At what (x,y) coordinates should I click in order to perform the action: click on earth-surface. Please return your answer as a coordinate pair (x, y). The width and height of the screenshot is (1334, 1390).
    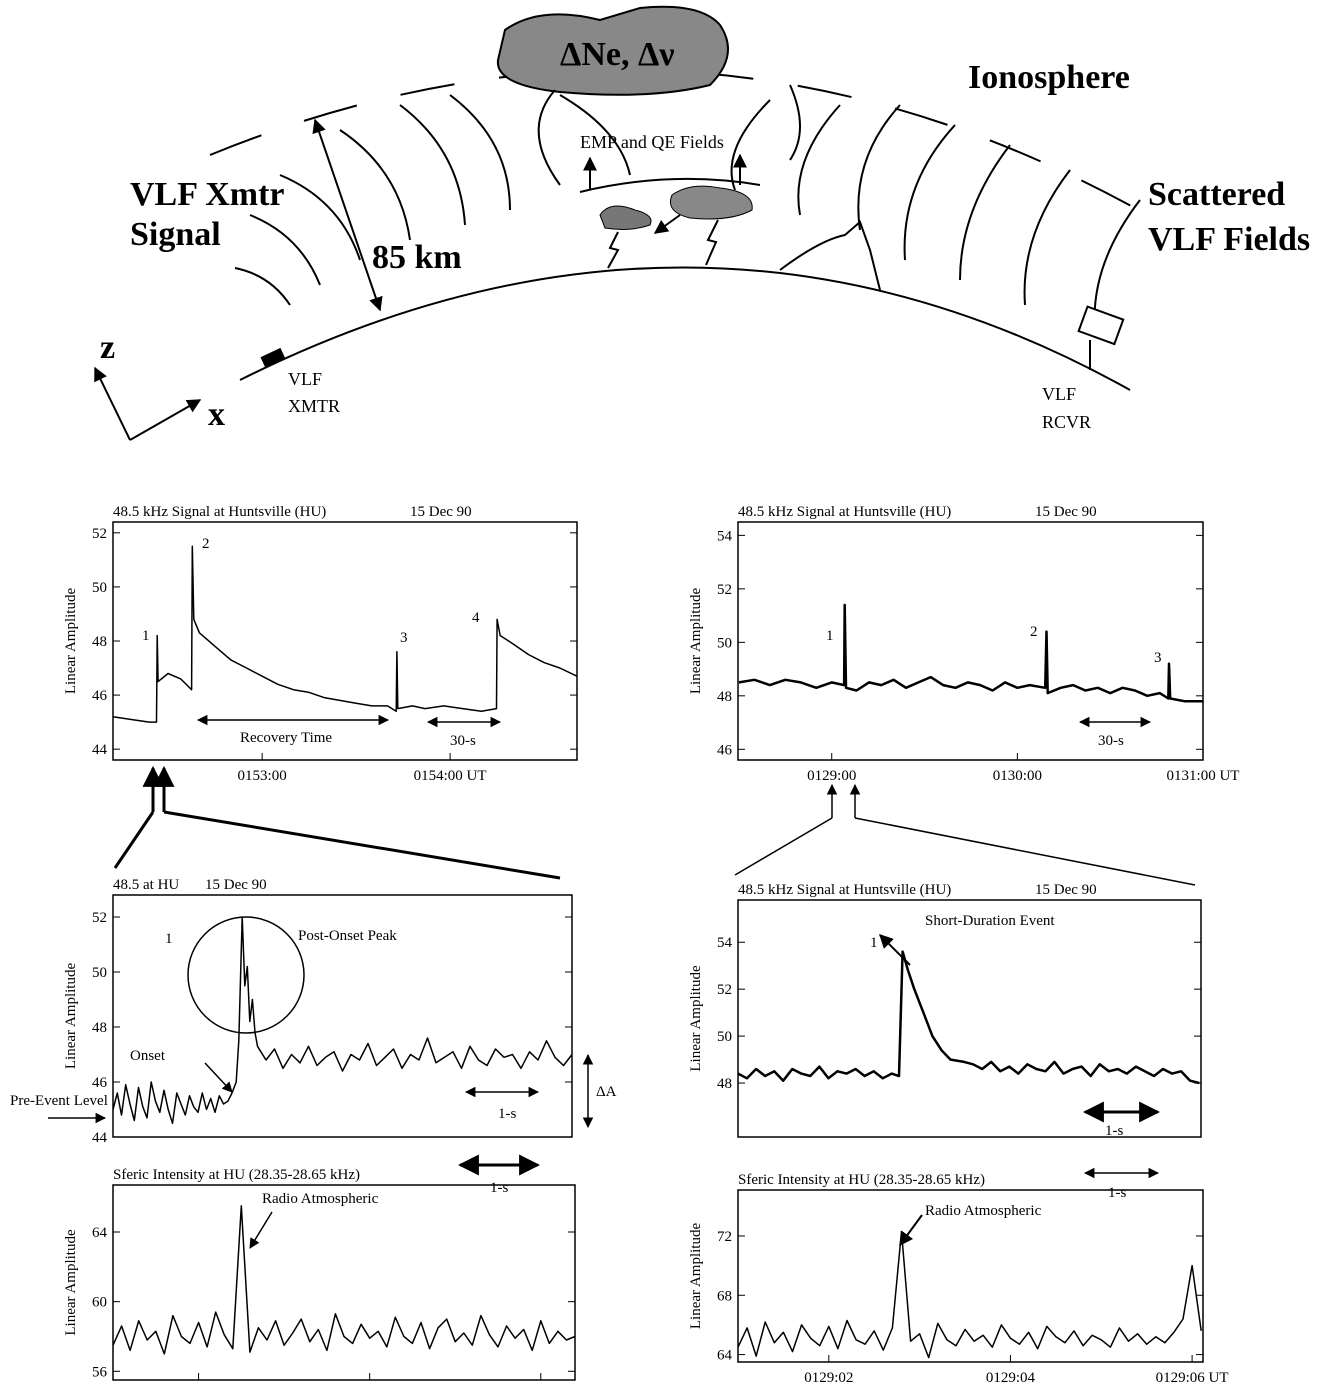
    Looking at the image, I should click on (685, 328).